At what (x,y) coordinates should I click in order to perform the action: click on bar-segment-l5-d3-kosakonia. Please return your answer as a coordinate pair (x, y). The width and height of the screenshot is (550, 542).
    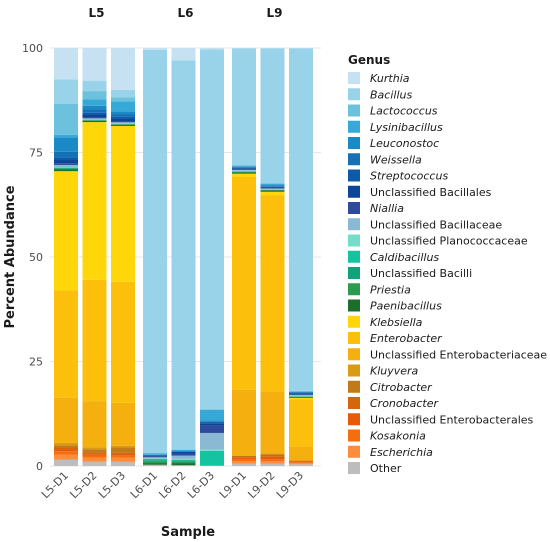
    Looking at the image, I should click on (123, 456).